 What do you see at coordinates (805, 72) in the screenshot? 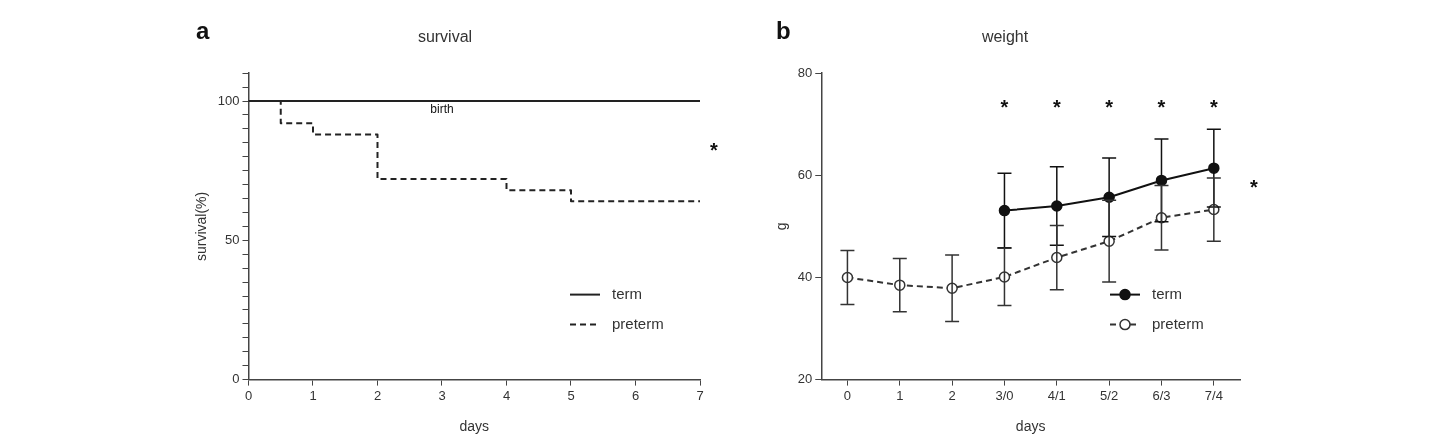
I see `y-tick-label: 80` at bounding box center [805, 72].